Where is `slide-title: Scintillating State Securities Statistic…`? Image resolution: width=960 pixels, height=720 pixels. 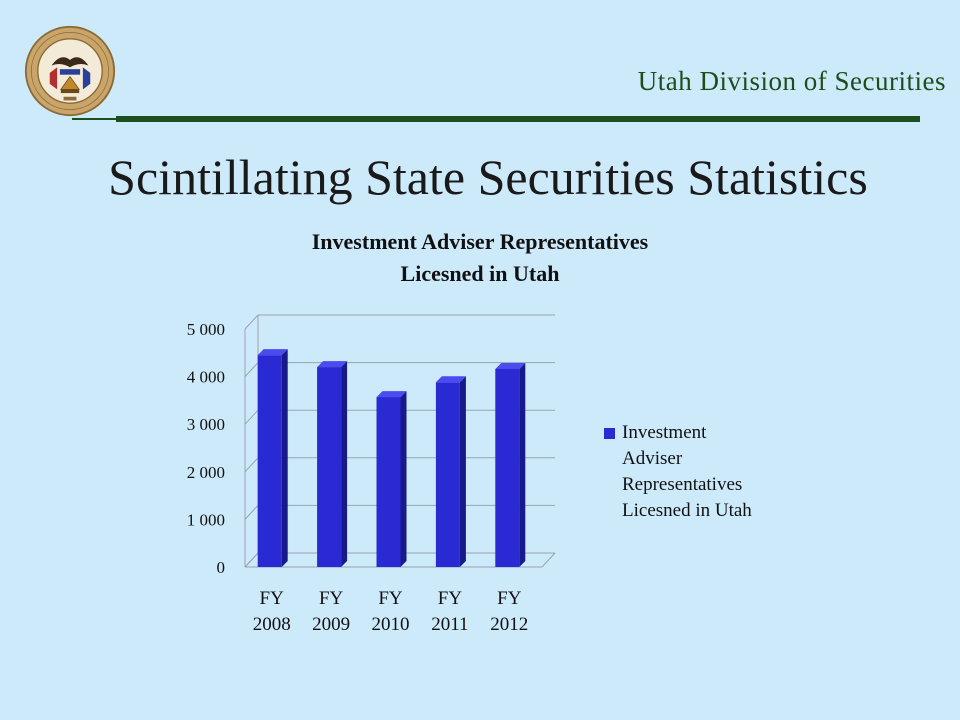 slide-title: Scintillating State Securities Statistic… is located at coordinates (488, 177).